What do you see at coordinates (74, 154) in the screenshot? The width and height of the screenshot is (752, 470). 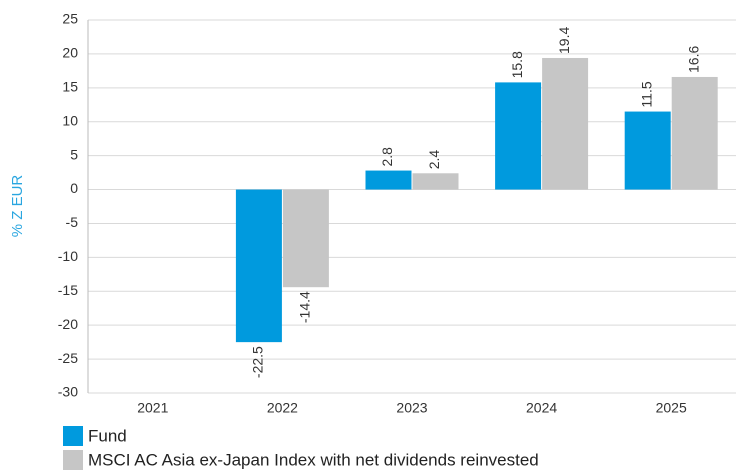 I see `y-tick-label: 5` at bounding box center [74, 154].